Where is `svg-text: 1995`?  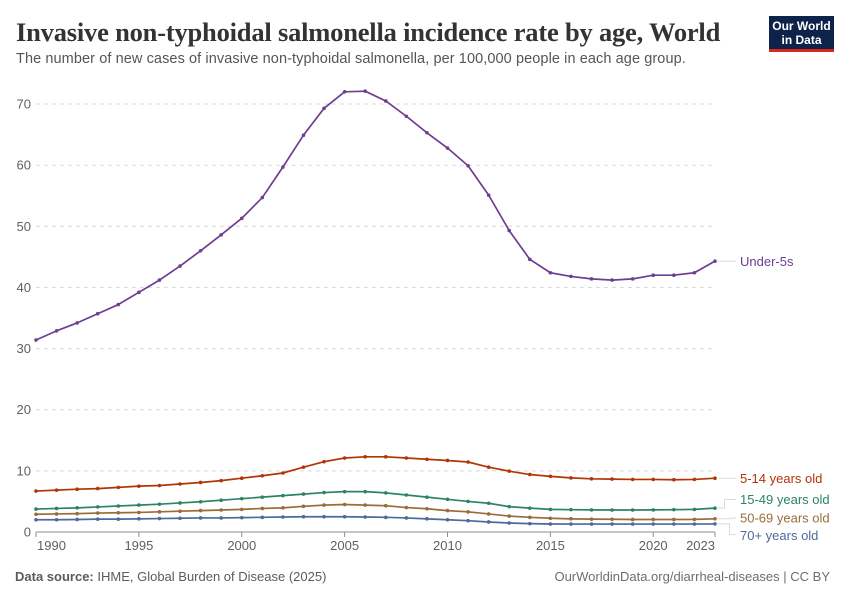 svg-text: 1995 is located at coordinates (138, 545).